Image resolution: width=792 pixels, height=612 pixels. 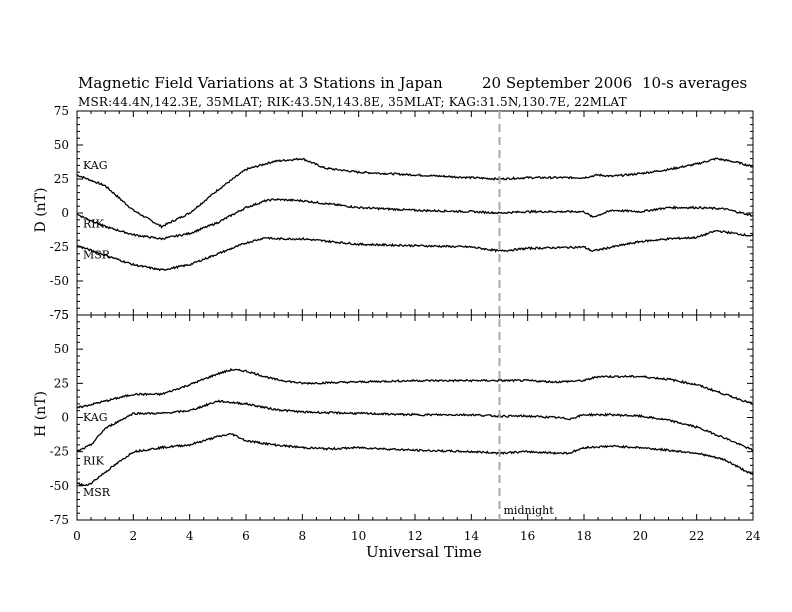 What do you see at coordinates (77, 536) in the screenshot?
I see `x-tick-label: 0` at bounding box center [77, 536].